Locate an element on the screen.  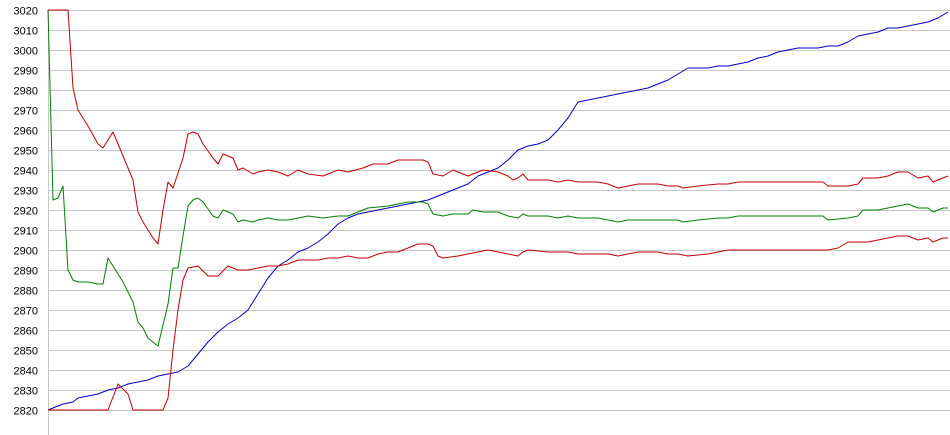
y-tick-label: 2960 is located at coordinates (26, 132).